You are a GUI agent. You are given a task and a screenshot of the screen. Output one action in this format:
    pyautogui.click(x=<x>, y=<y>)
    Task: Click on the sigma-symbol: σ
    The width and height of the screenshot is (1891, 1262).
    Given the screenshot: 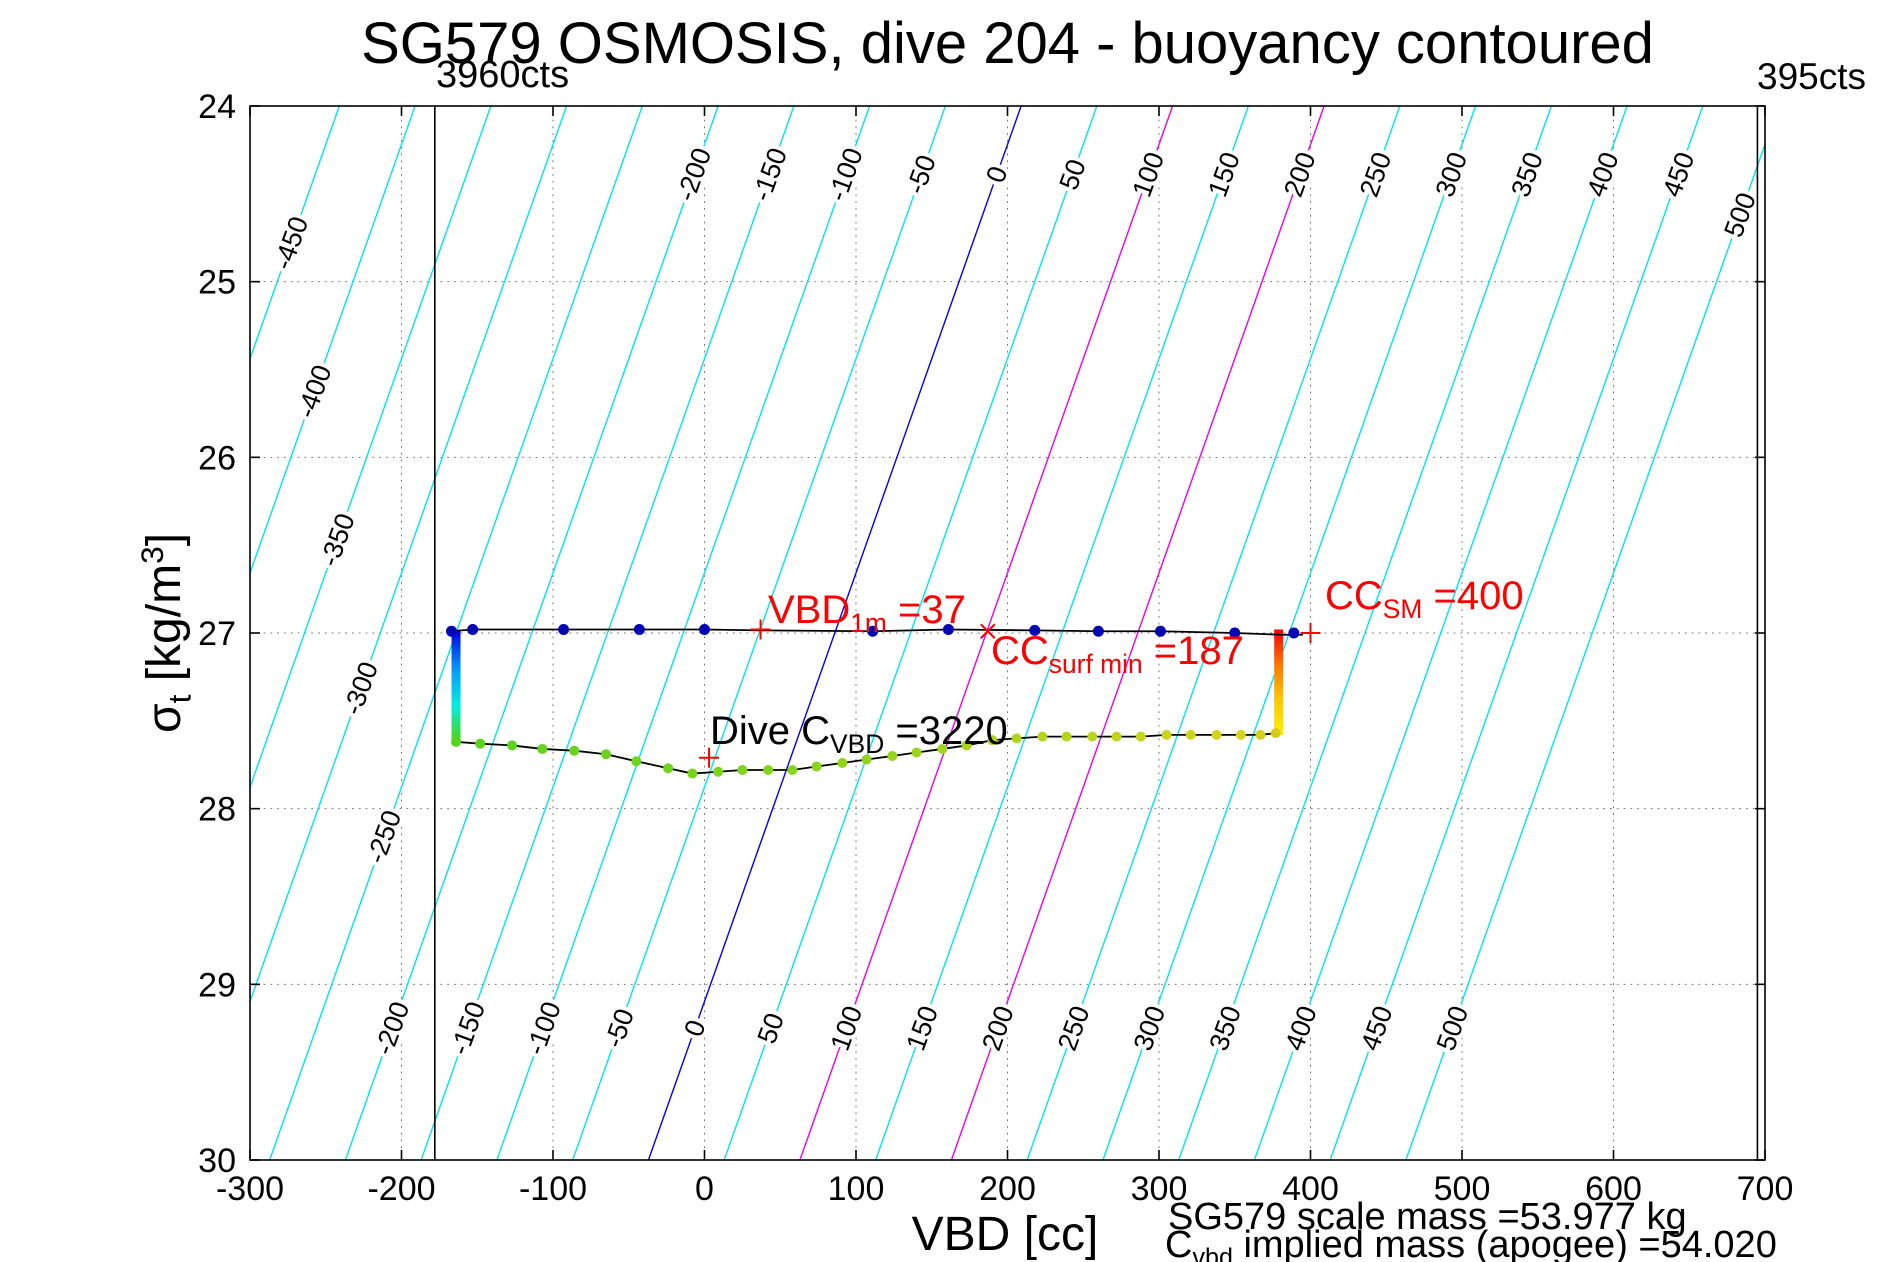 What is the action you would take?
    pyautogui.click(x=164, y=718)
    